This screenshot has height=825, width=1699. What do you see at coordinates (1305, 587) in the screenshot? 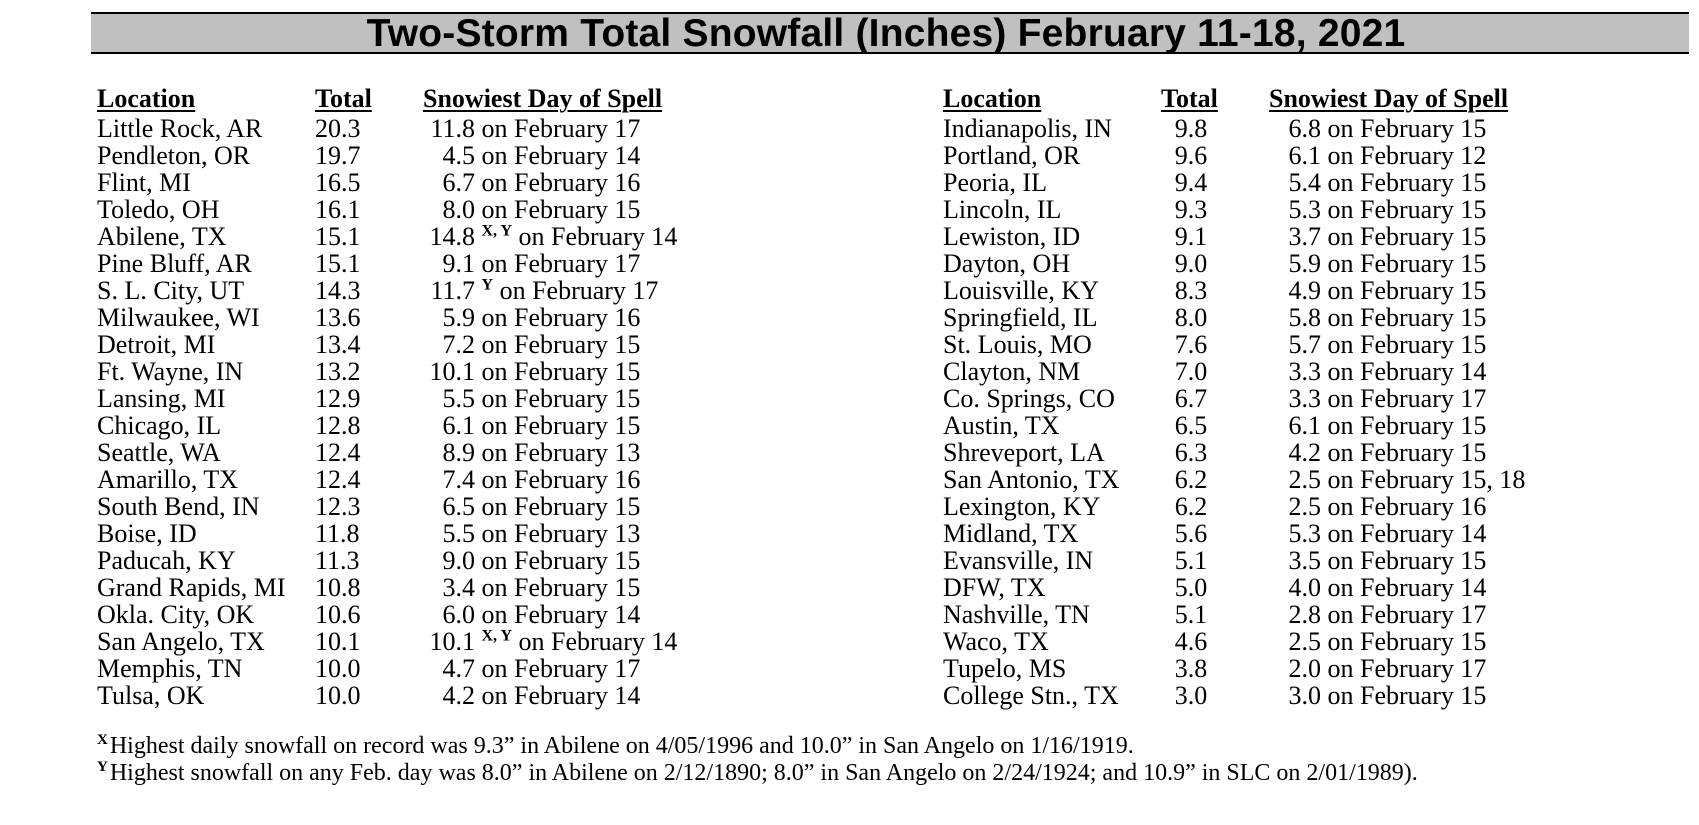
I see `snowiest-amount: 4.0` at bounding box center [1305, 587].